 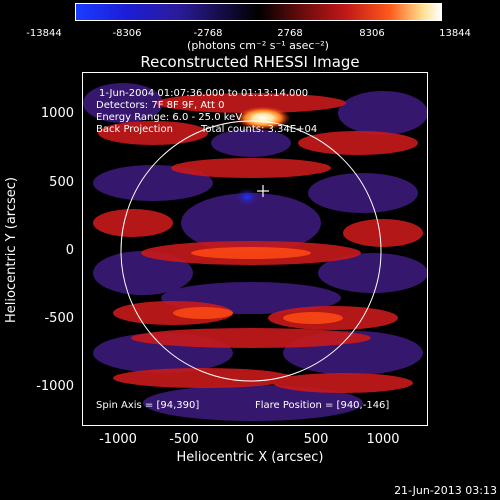 I want to click on colorbar, so click(x=258, y=12).